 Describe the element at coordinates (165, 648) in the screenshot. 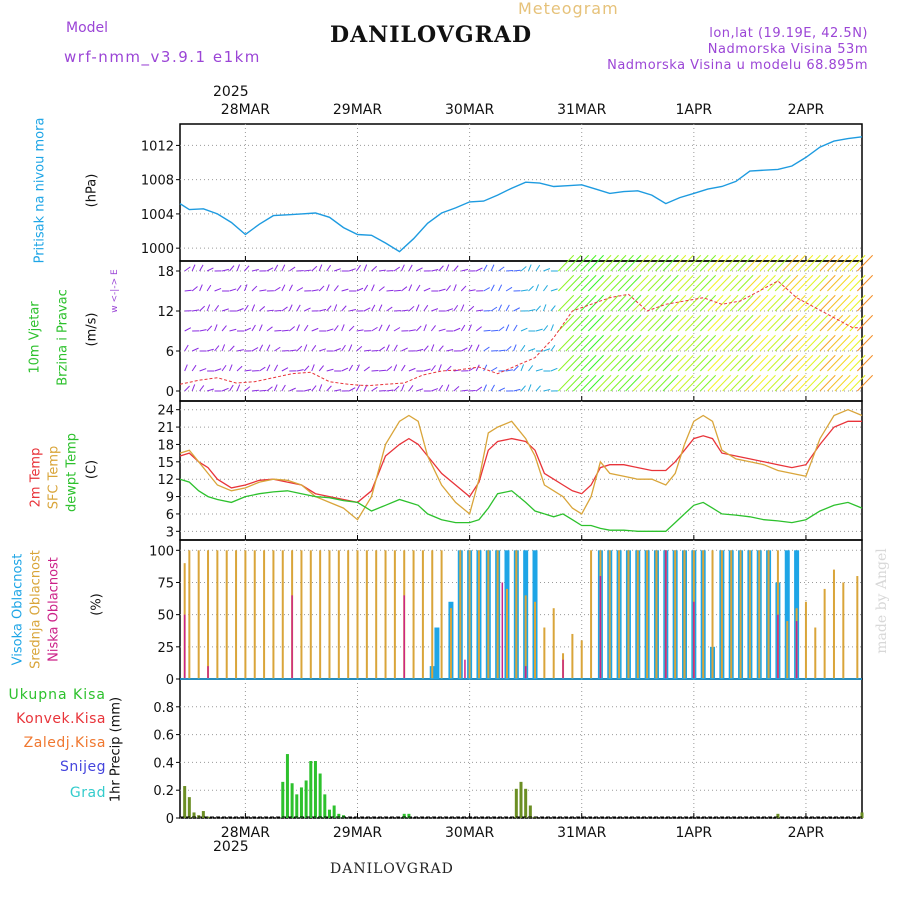

I see `ytick-label-cloud-1: 25` at that location.